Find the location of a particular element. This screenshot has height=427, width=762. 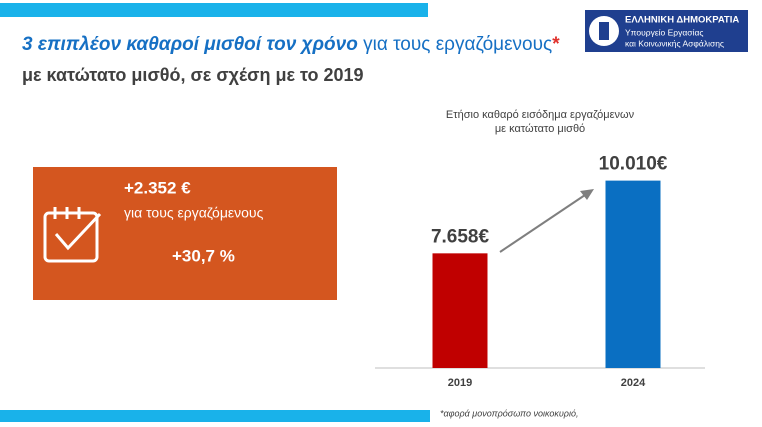

value-label: 10.010€ is located at coordinates (633, 164).